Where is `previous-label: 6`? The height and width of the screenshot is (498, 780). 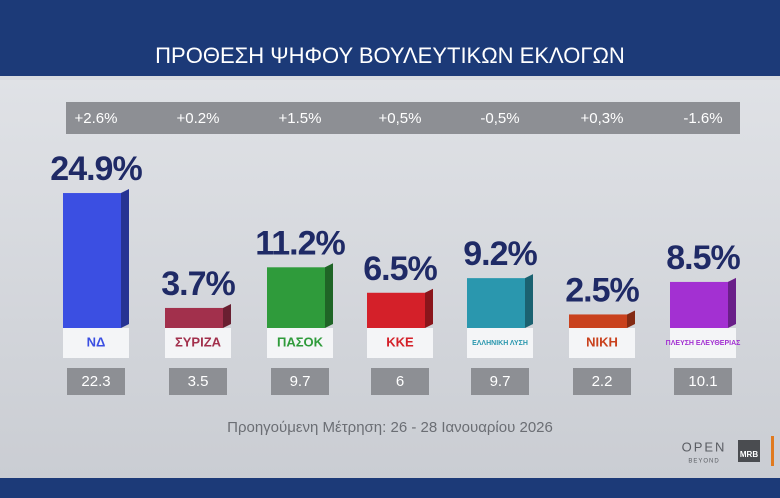
previous-label: 6 is located at coordinates (400, 381).